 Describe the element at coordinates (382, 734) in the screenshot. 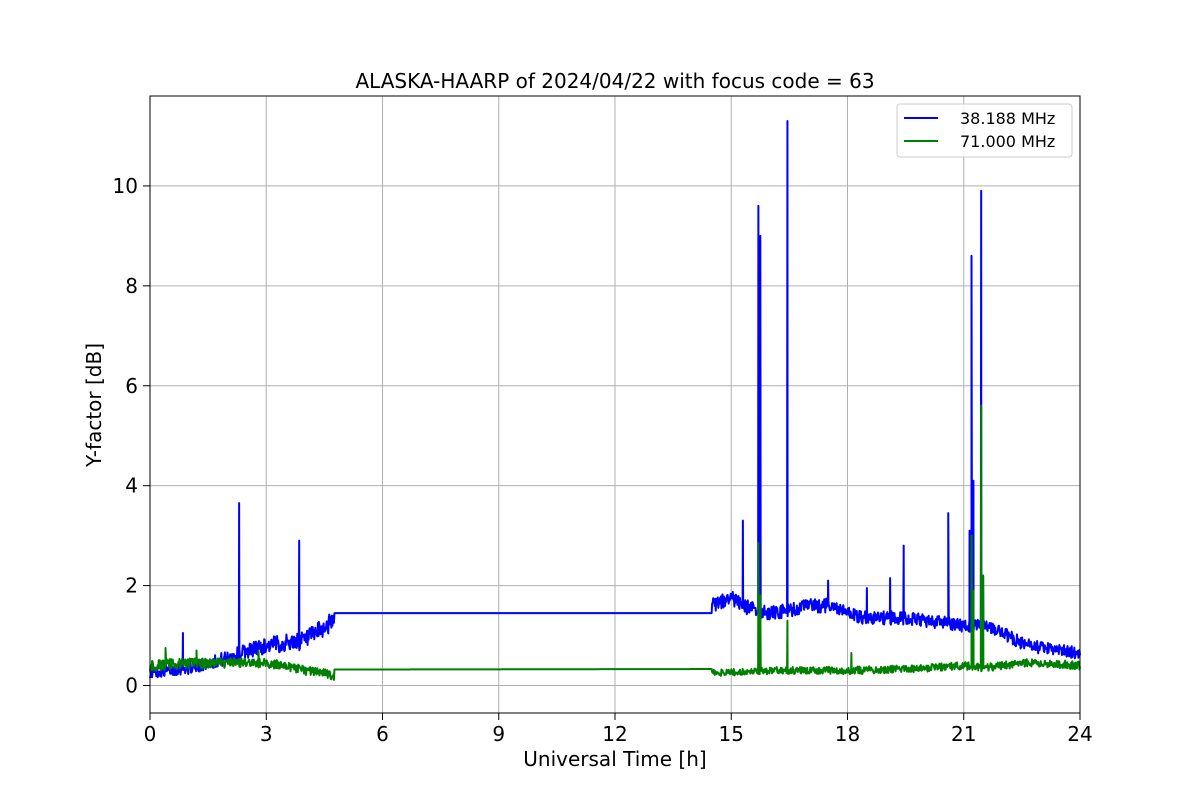

I see `x-tick-label: 6` at that location.